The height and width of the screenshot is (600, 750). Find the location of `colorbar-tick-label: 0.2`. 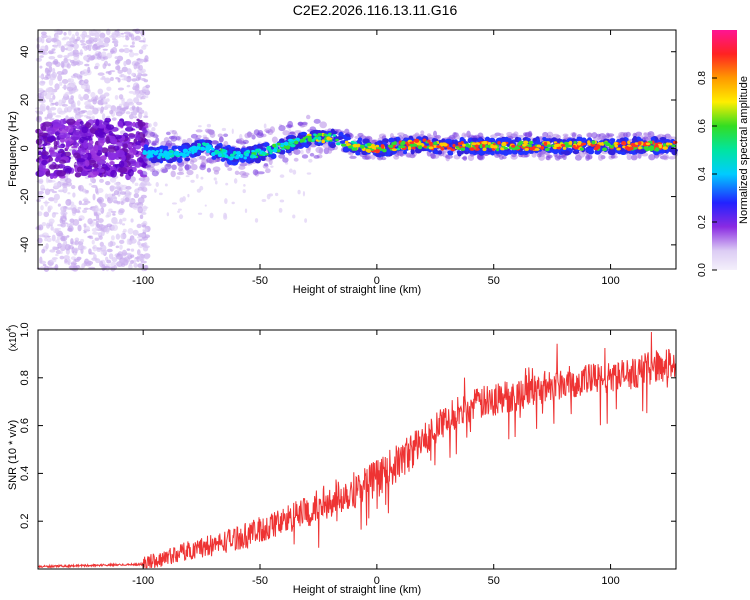

colorbar-tick-label: 0.2 is located at coordinates (702, 222).